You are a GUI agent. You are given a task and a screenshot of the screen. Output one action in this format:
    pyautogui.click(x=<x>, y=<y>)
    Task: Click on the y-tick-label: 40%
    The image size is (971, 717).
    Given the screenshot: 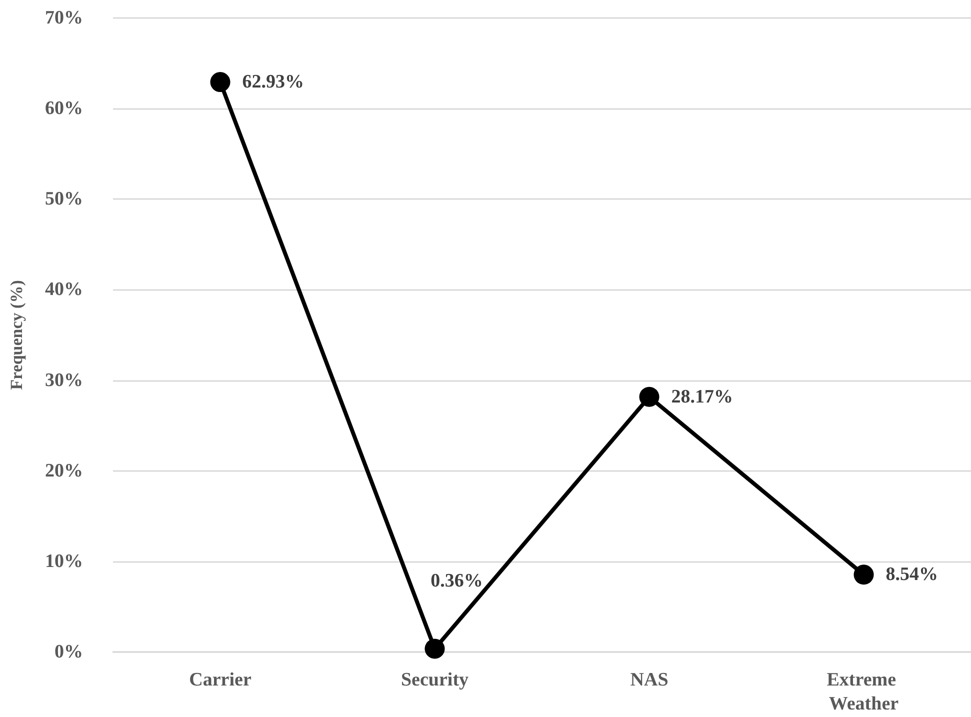 What is the action you would take?
    pyautogui.click(x=64, y=289)
    